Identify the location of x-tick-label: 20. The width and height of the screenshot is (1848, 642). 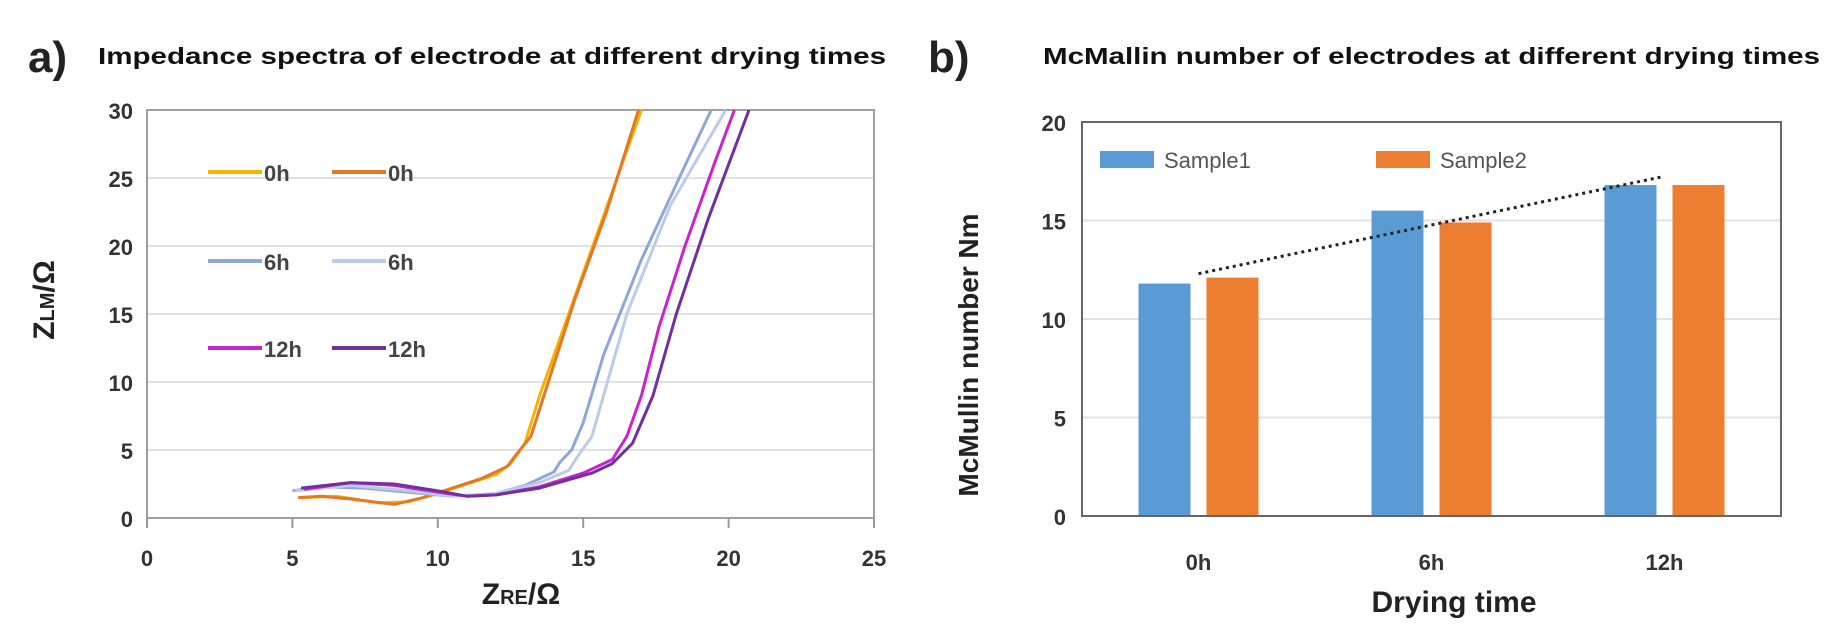
(728, 558).